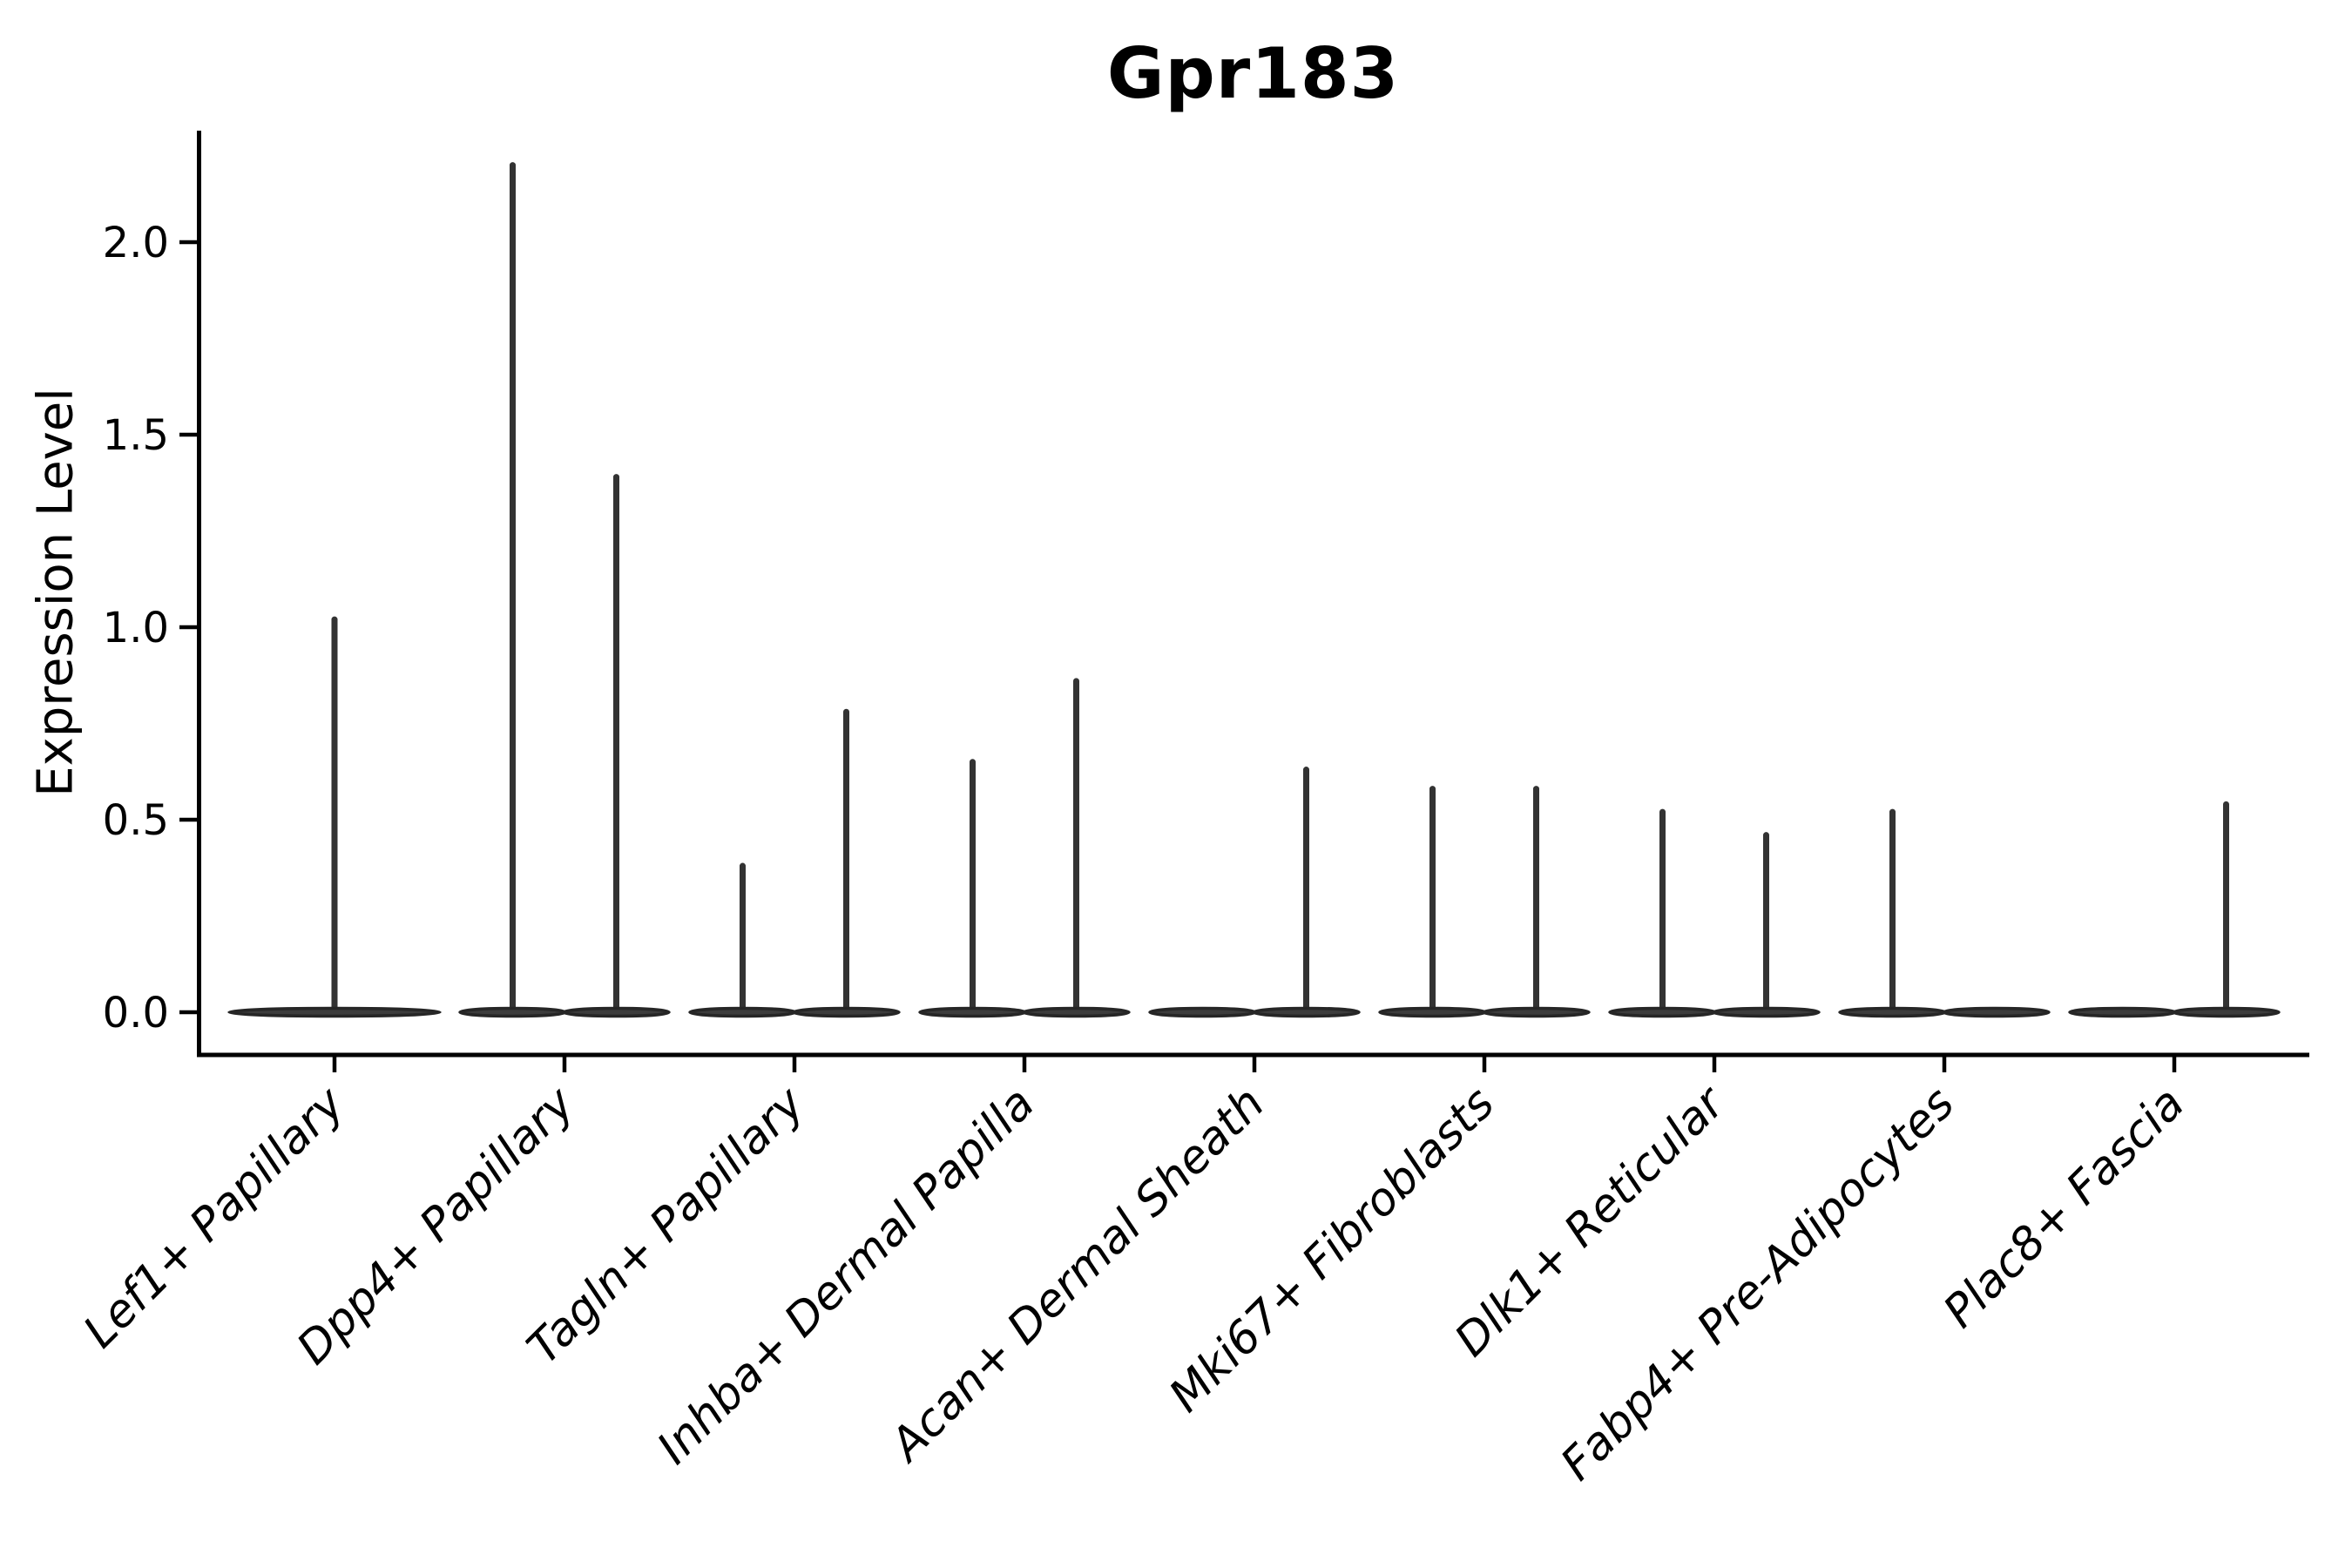 The image size is (2352, 1568). What do you see at coordinates (136, 1013) in the screenshot?
I see `y-tick-label: 0.0` at bounding box center [136, 1013].